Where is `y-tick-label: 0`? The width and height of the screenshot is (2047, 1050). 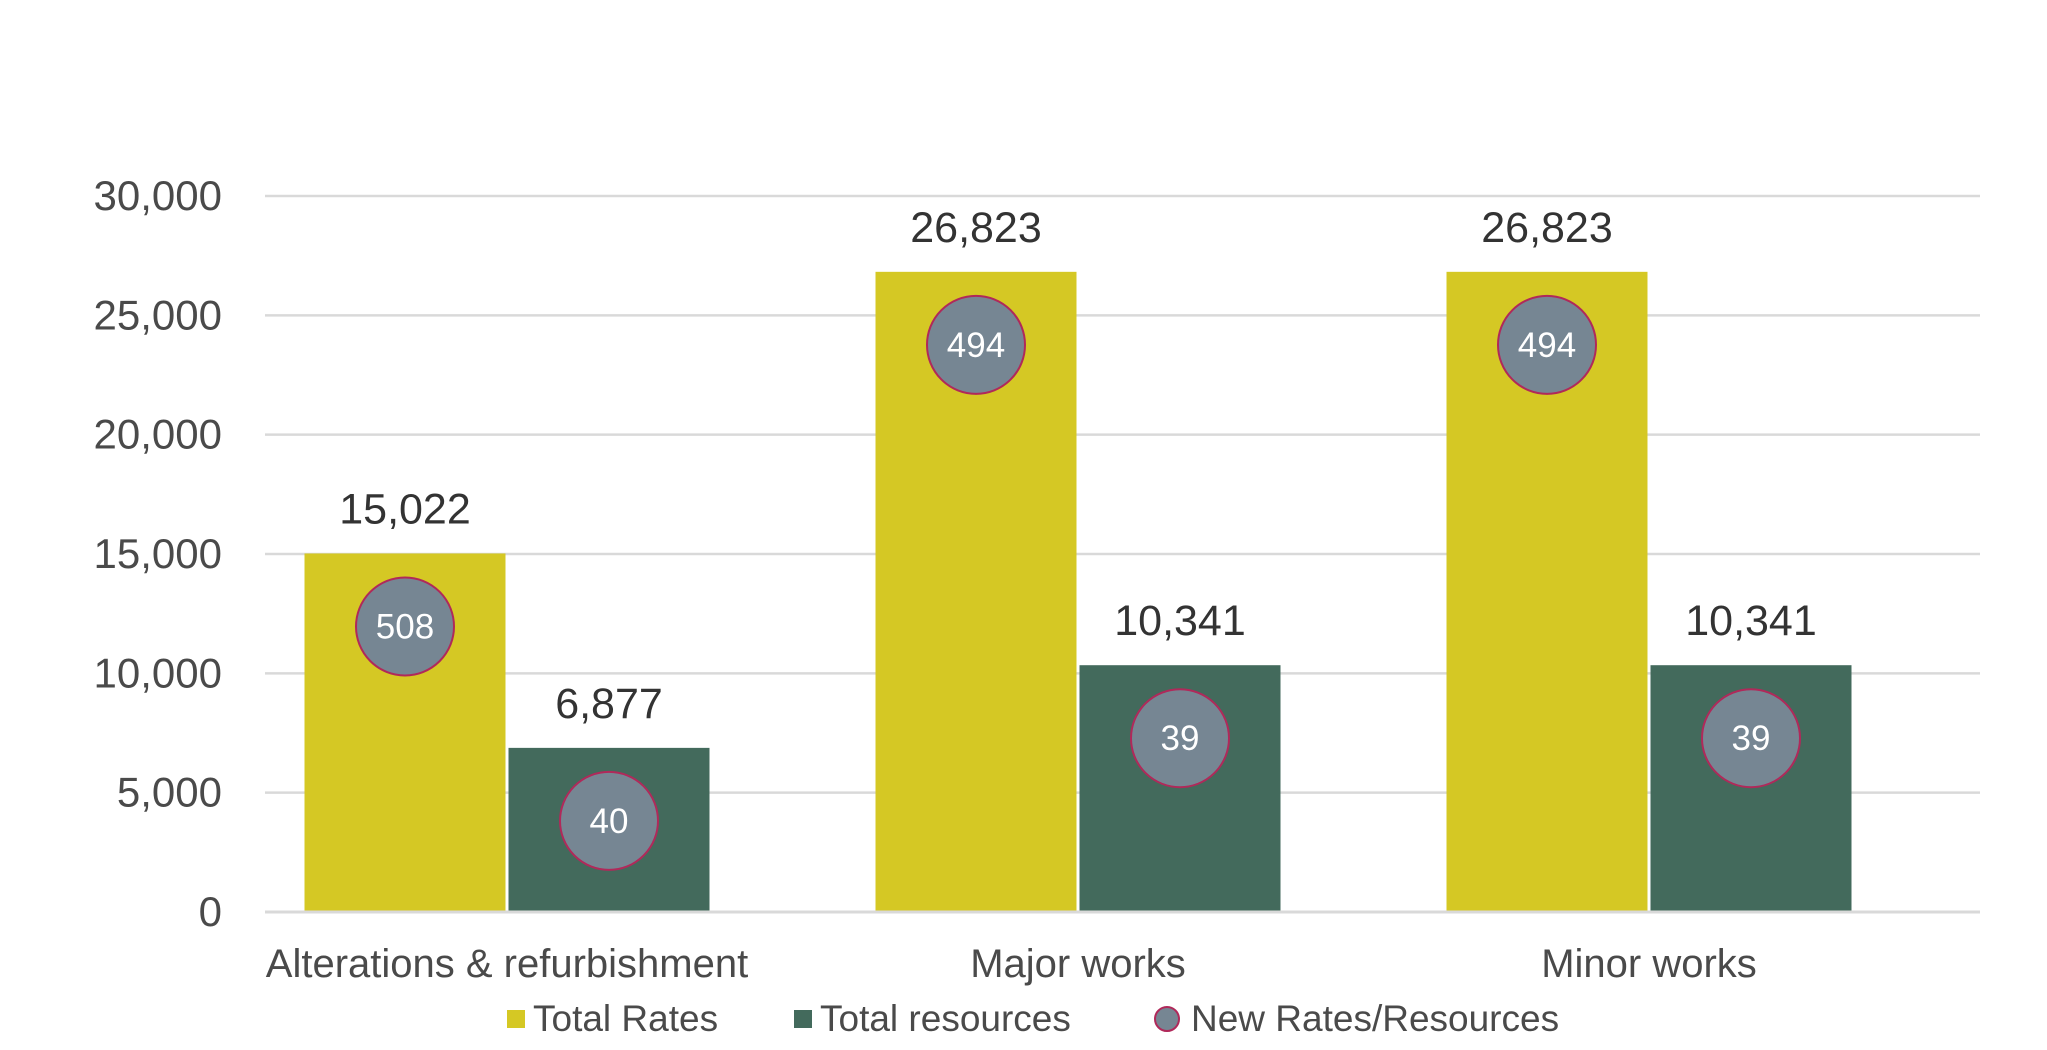 y-tick-label: 0 is located at coordinates (210, 911).